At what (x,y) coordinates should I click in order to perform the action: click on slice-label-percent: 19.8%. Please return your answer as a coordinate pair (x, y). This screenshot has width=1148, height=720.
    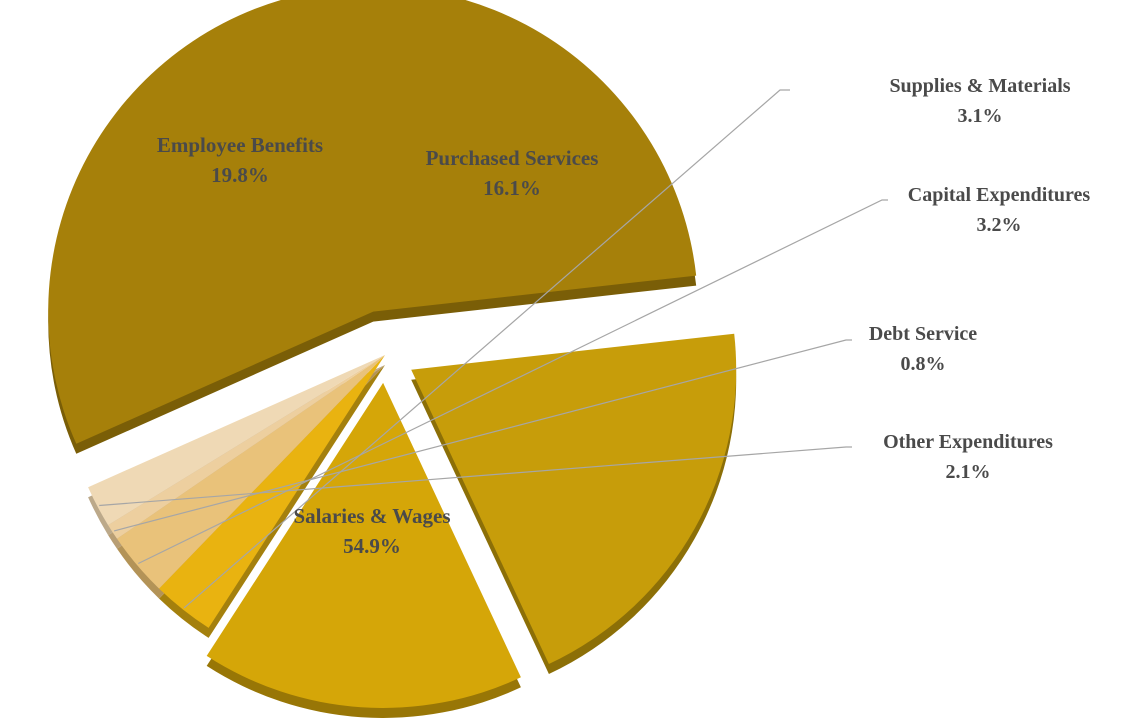
    Looking at the image, I should click on (240, 175).